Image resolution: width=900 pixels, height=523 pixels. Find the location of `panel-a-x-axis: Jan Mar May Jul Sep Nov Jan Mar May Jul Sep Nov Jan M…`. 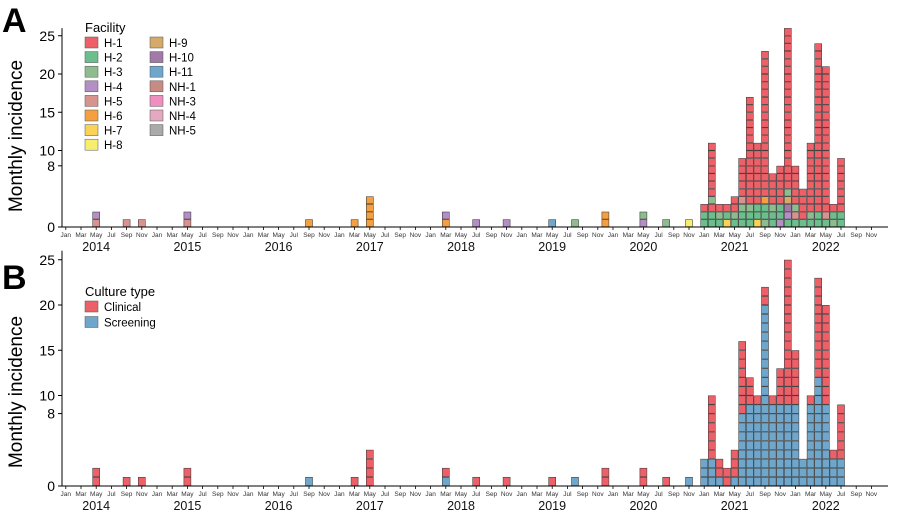

panel-a-x-axis: Jan Mar May Jul Sep Nov Jan Mar May Jul Sep Nov Jan M… is located at coordinates (474, 240).